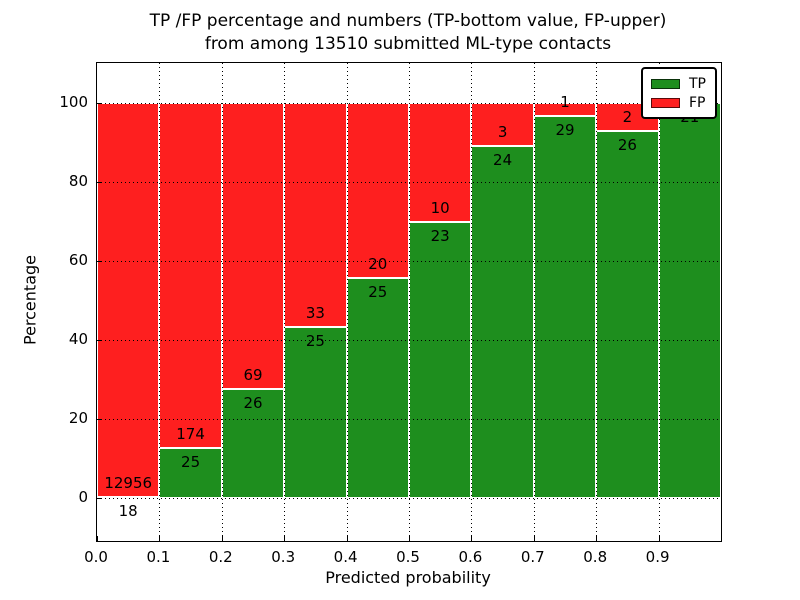  What do you see at coordinates (73, 101) in the screenshot?
I see `y-tick-label: 100` at bounding box center [73, 101].